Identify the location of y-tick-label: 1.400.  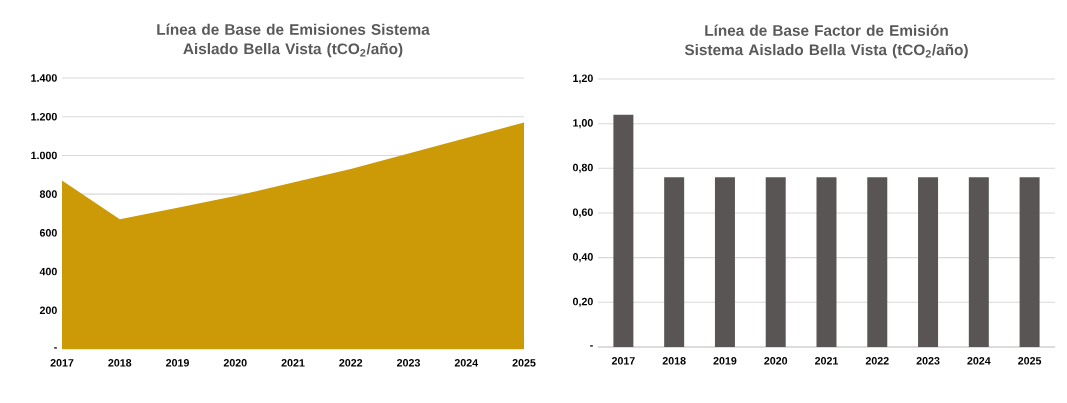
(44, 78).